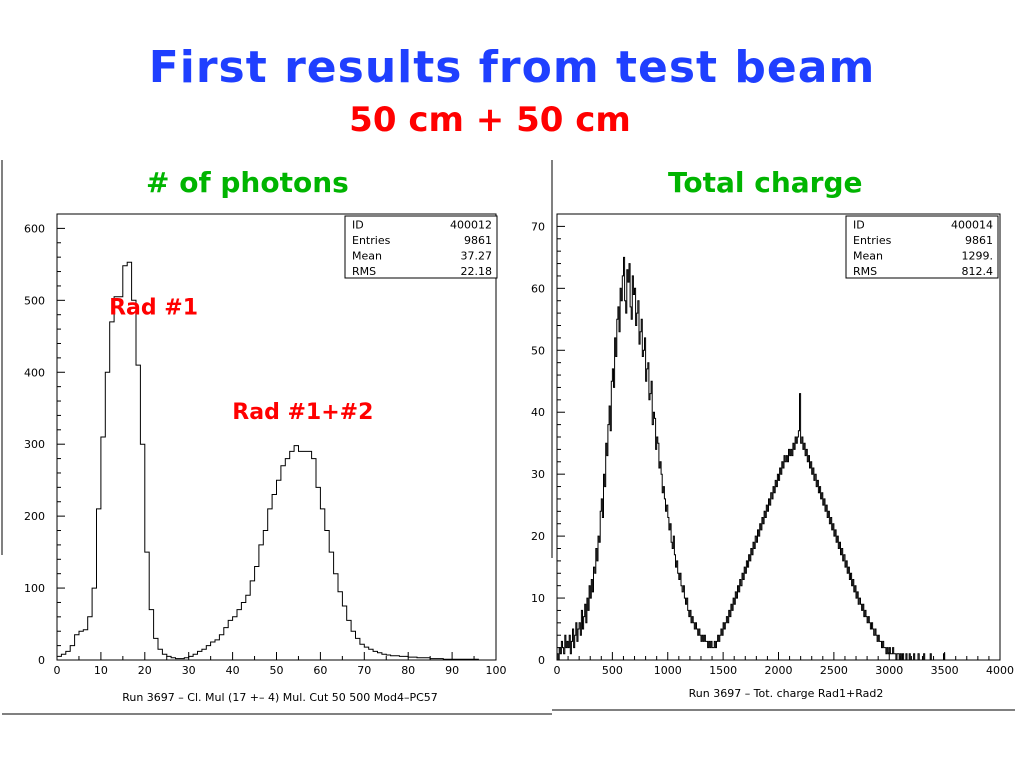 Image resolution: width=1024 pixels, height=768 pixels. What do you see at coordinates (408, 670) in the screenshot?
I see `x-tick-label: 80` at bounding box center [408, 670].